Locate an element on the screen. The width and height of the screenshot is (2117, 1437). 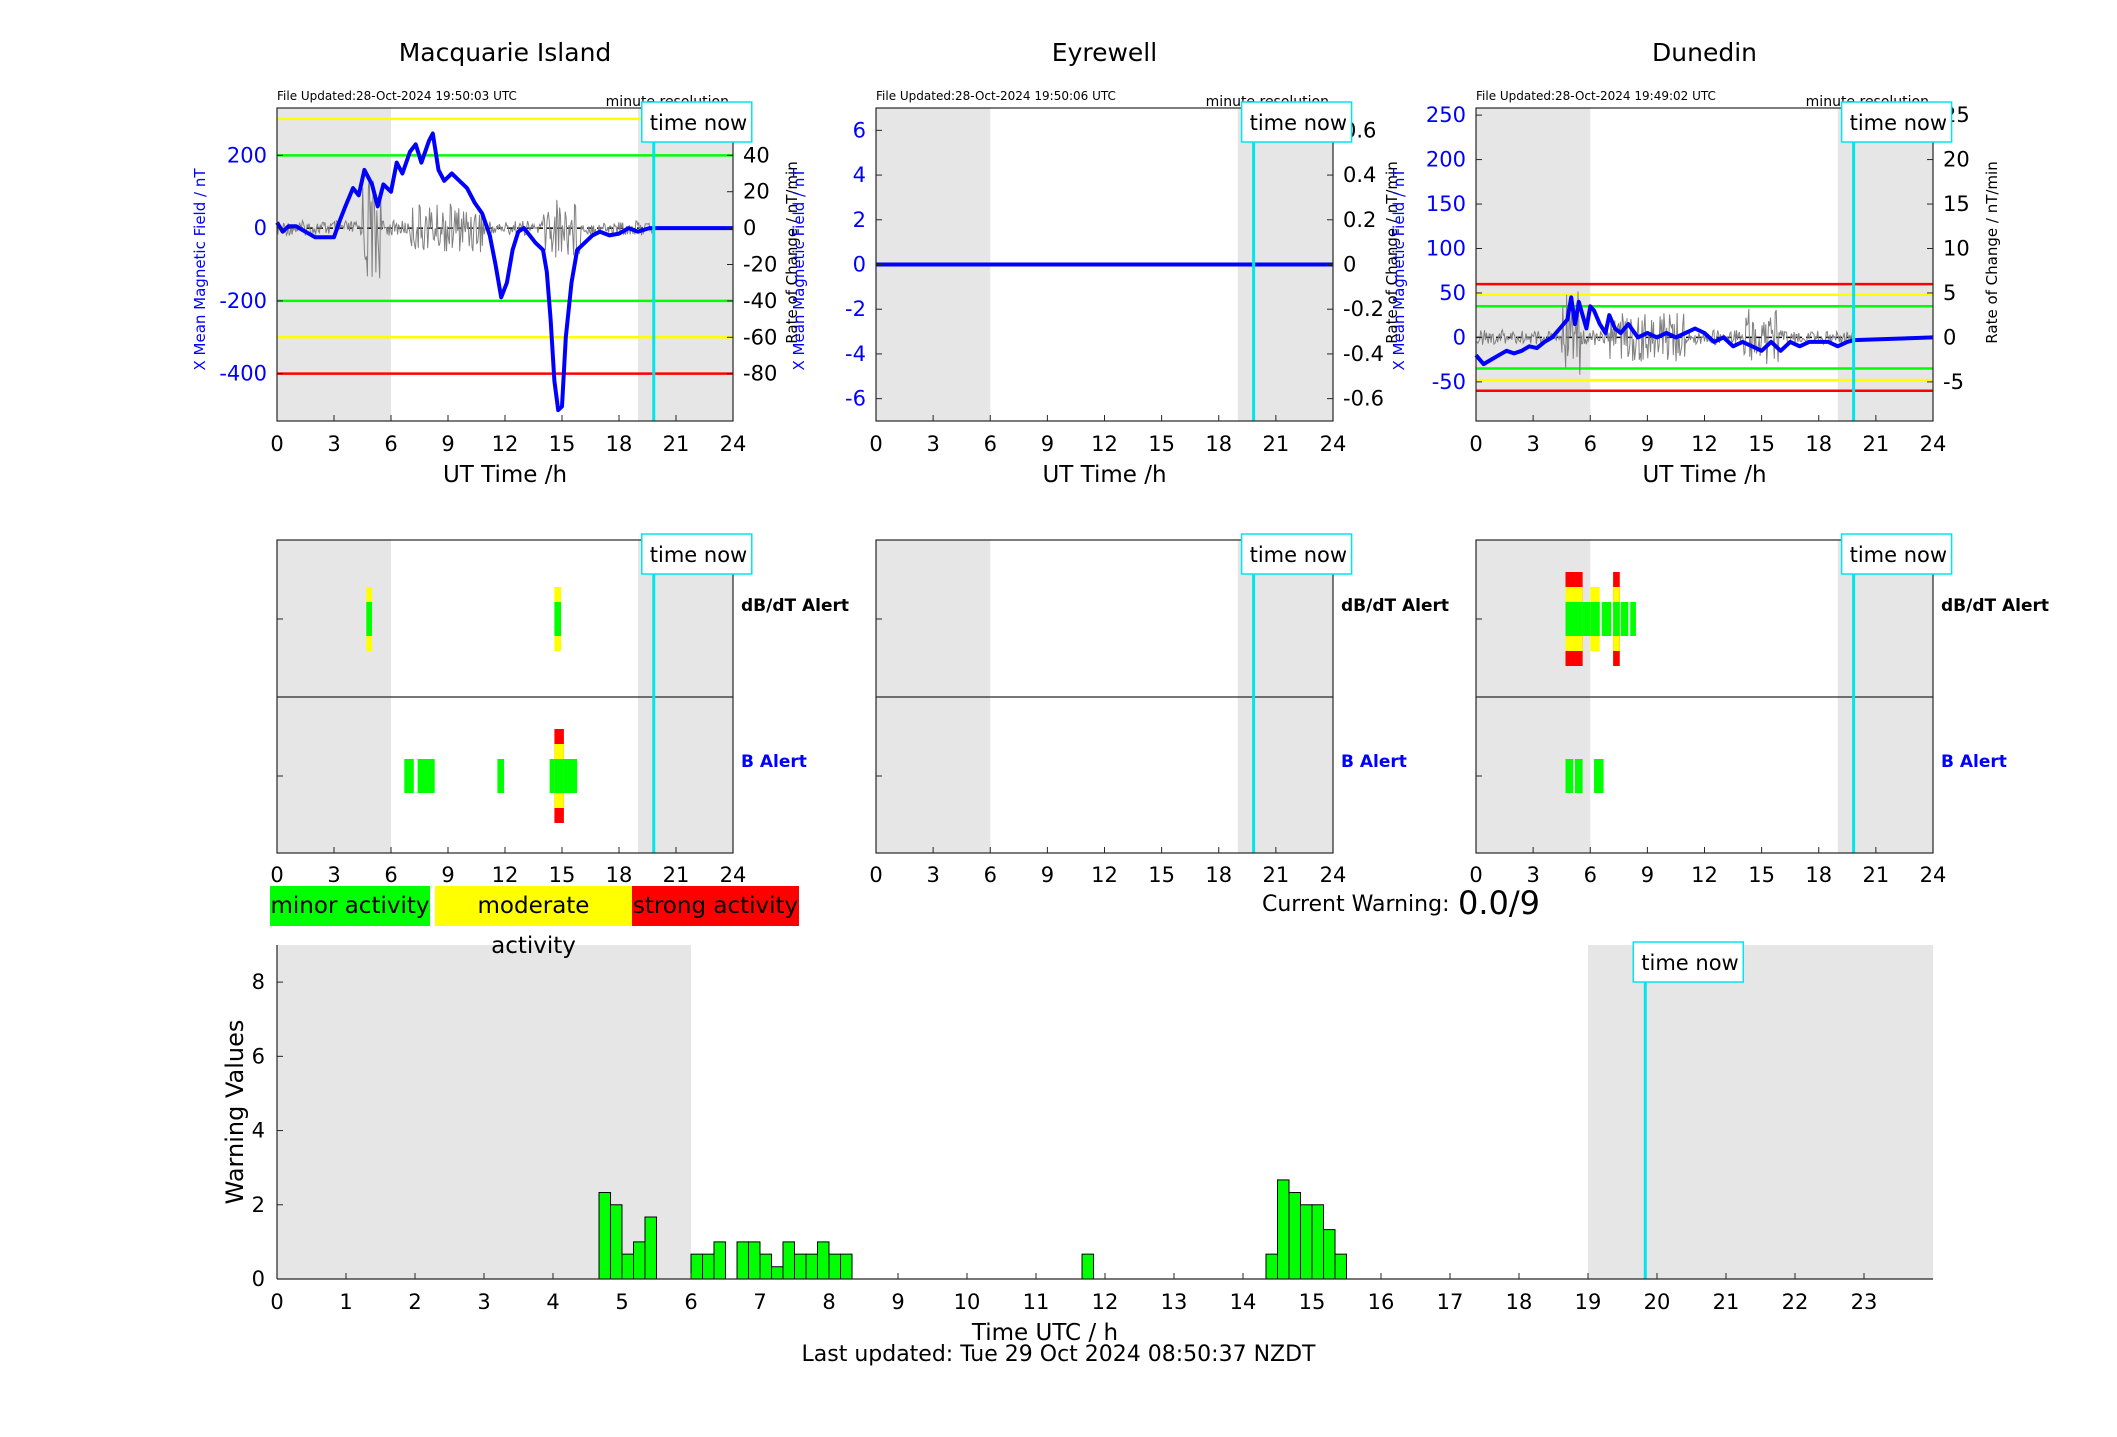
x-tick-label: 17 is located at coordinates (1450, 1302).